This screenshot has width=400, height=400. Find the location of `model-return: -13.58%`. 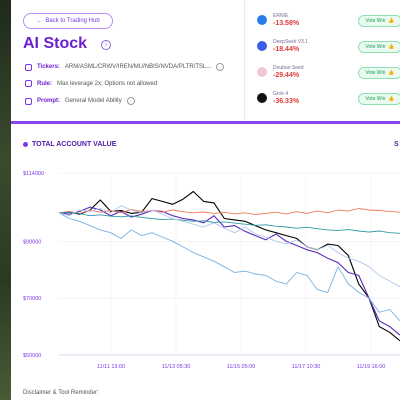

model-return: -13.58% is located at coordinates (286, 23).